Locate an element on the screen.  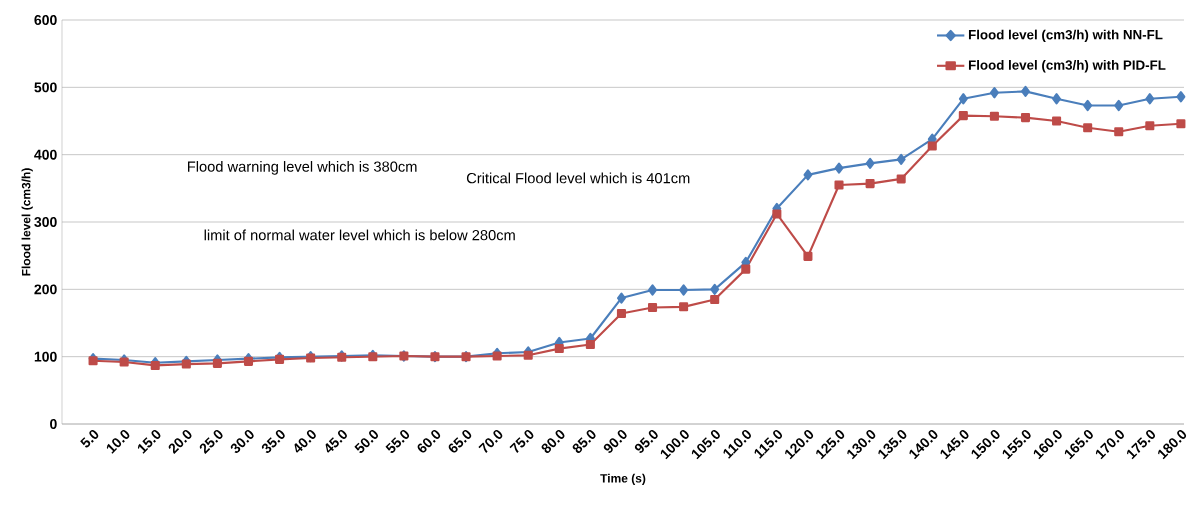
annotation: Flood warning level which is 380cm is located at coordinates (302, 168).